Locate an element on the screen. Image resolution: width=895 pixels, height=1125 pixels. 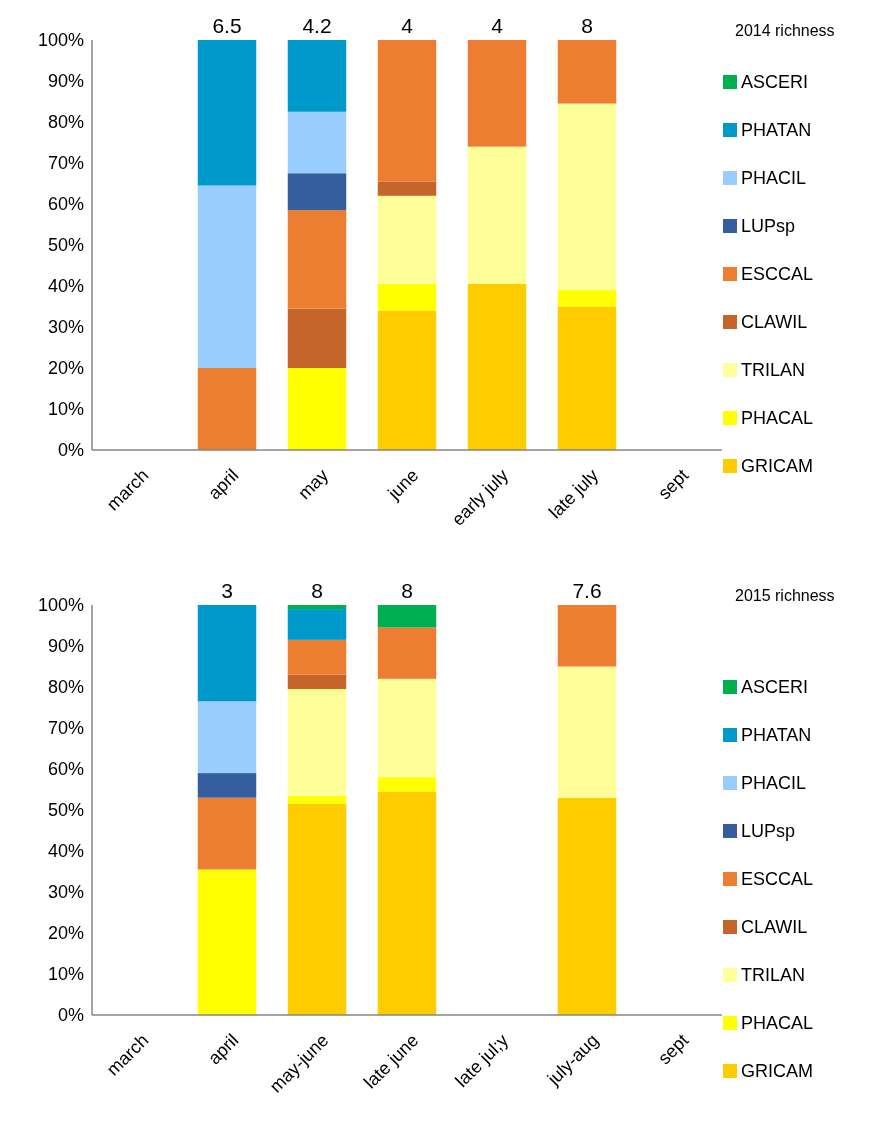
annotation: 3 is located at coordinates (227, 590).